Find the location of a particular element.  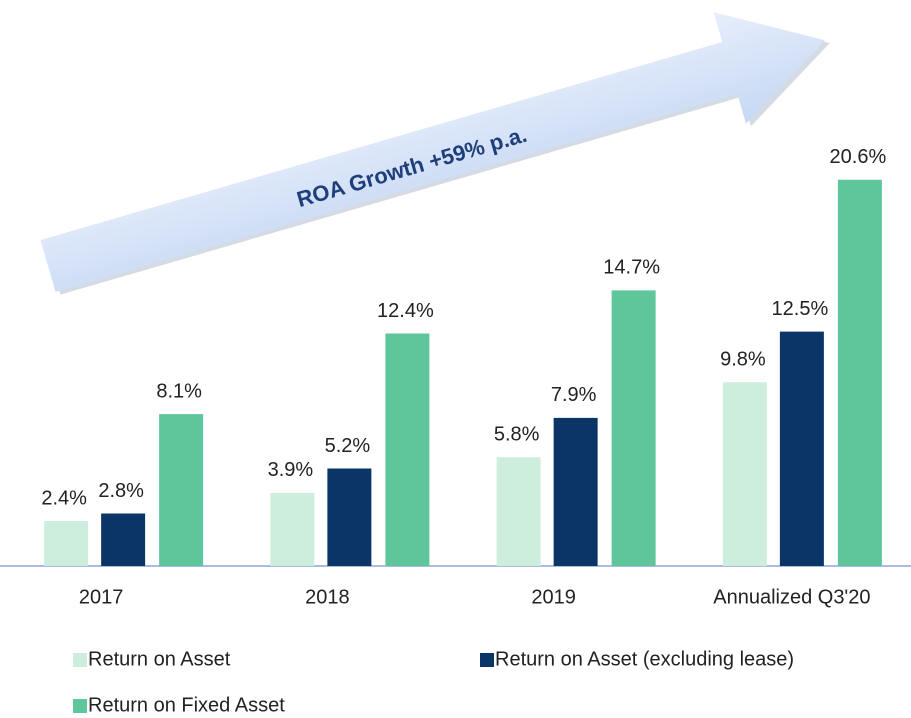

x-tick-label: 2019 is located at coordinates (553, 597).